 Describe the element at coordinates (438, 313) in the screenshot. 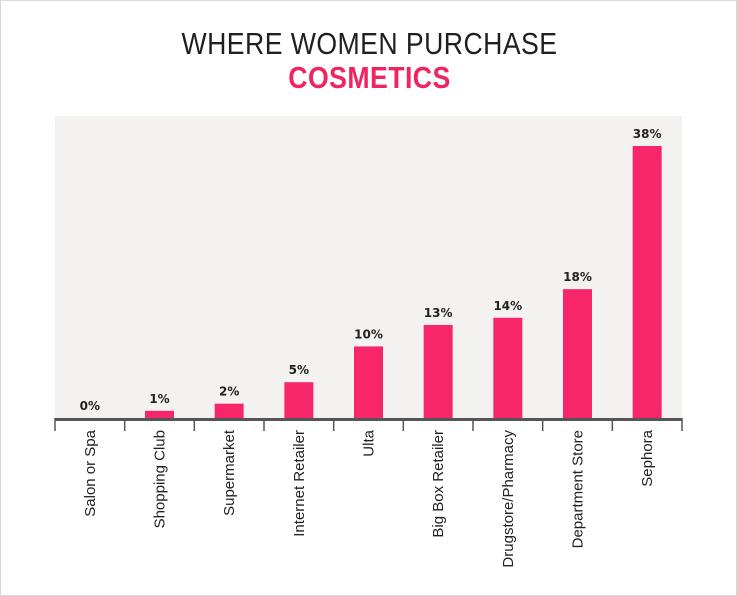

I see `data-label-5: 13%` at that location.